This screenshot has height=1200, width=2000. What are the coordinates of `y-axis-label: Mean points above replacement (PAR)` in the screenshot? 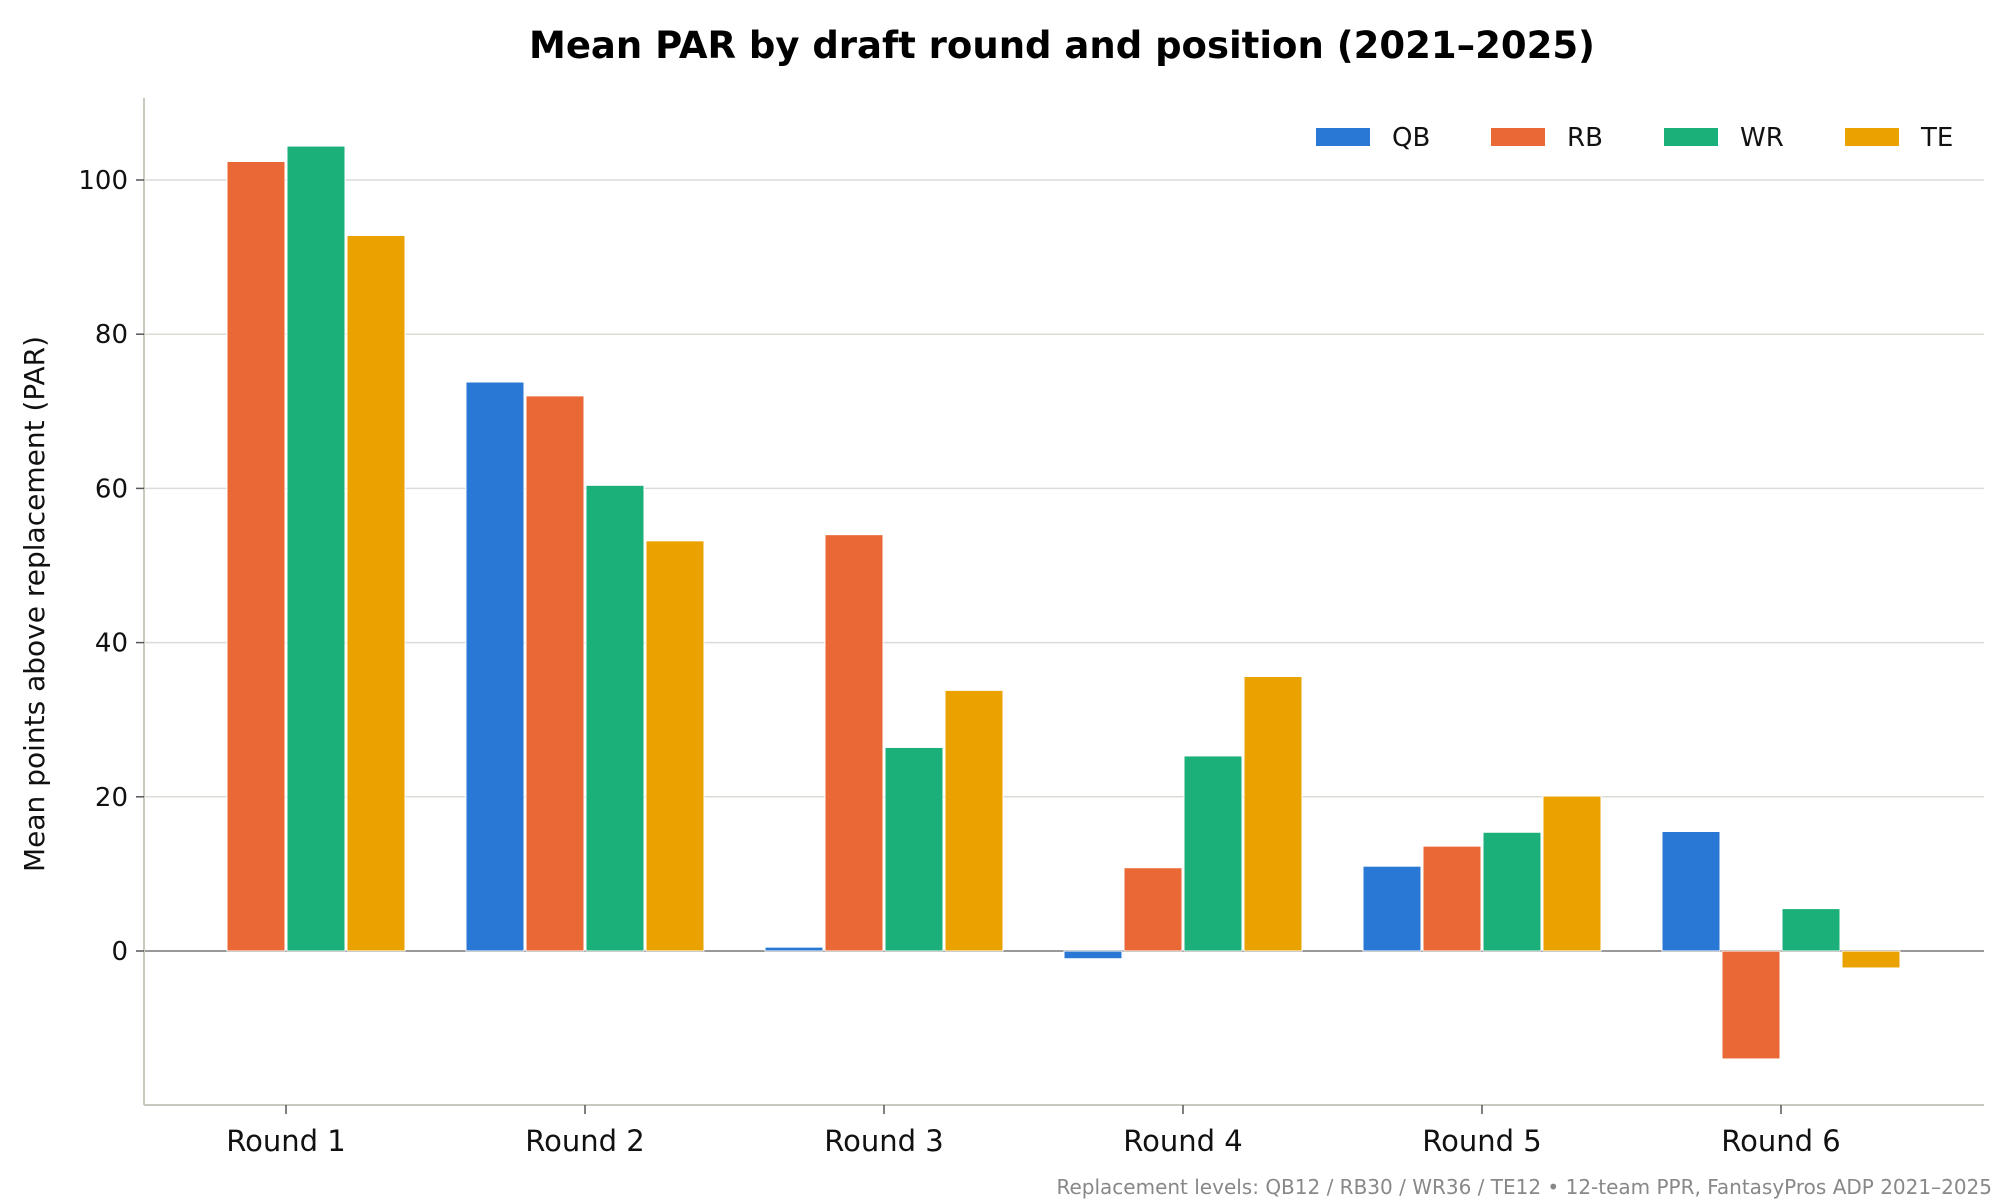 It's located at (34, 604).